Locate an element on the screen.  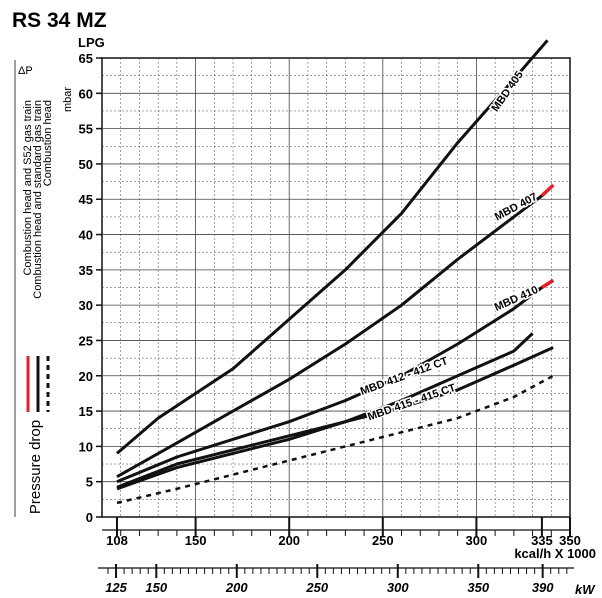
y-tick-label: 60 is located at coordinates (86, 93).